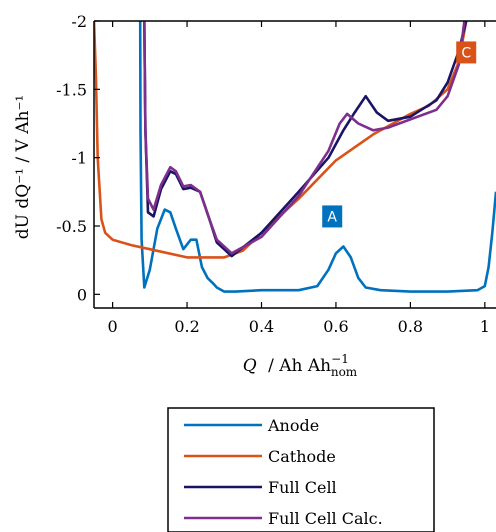 The width and height of the screenshot is (496, 532). Describe the element at coordinates (79, 158) in the screenshot. I see `y-tick-label: -1` at that location.